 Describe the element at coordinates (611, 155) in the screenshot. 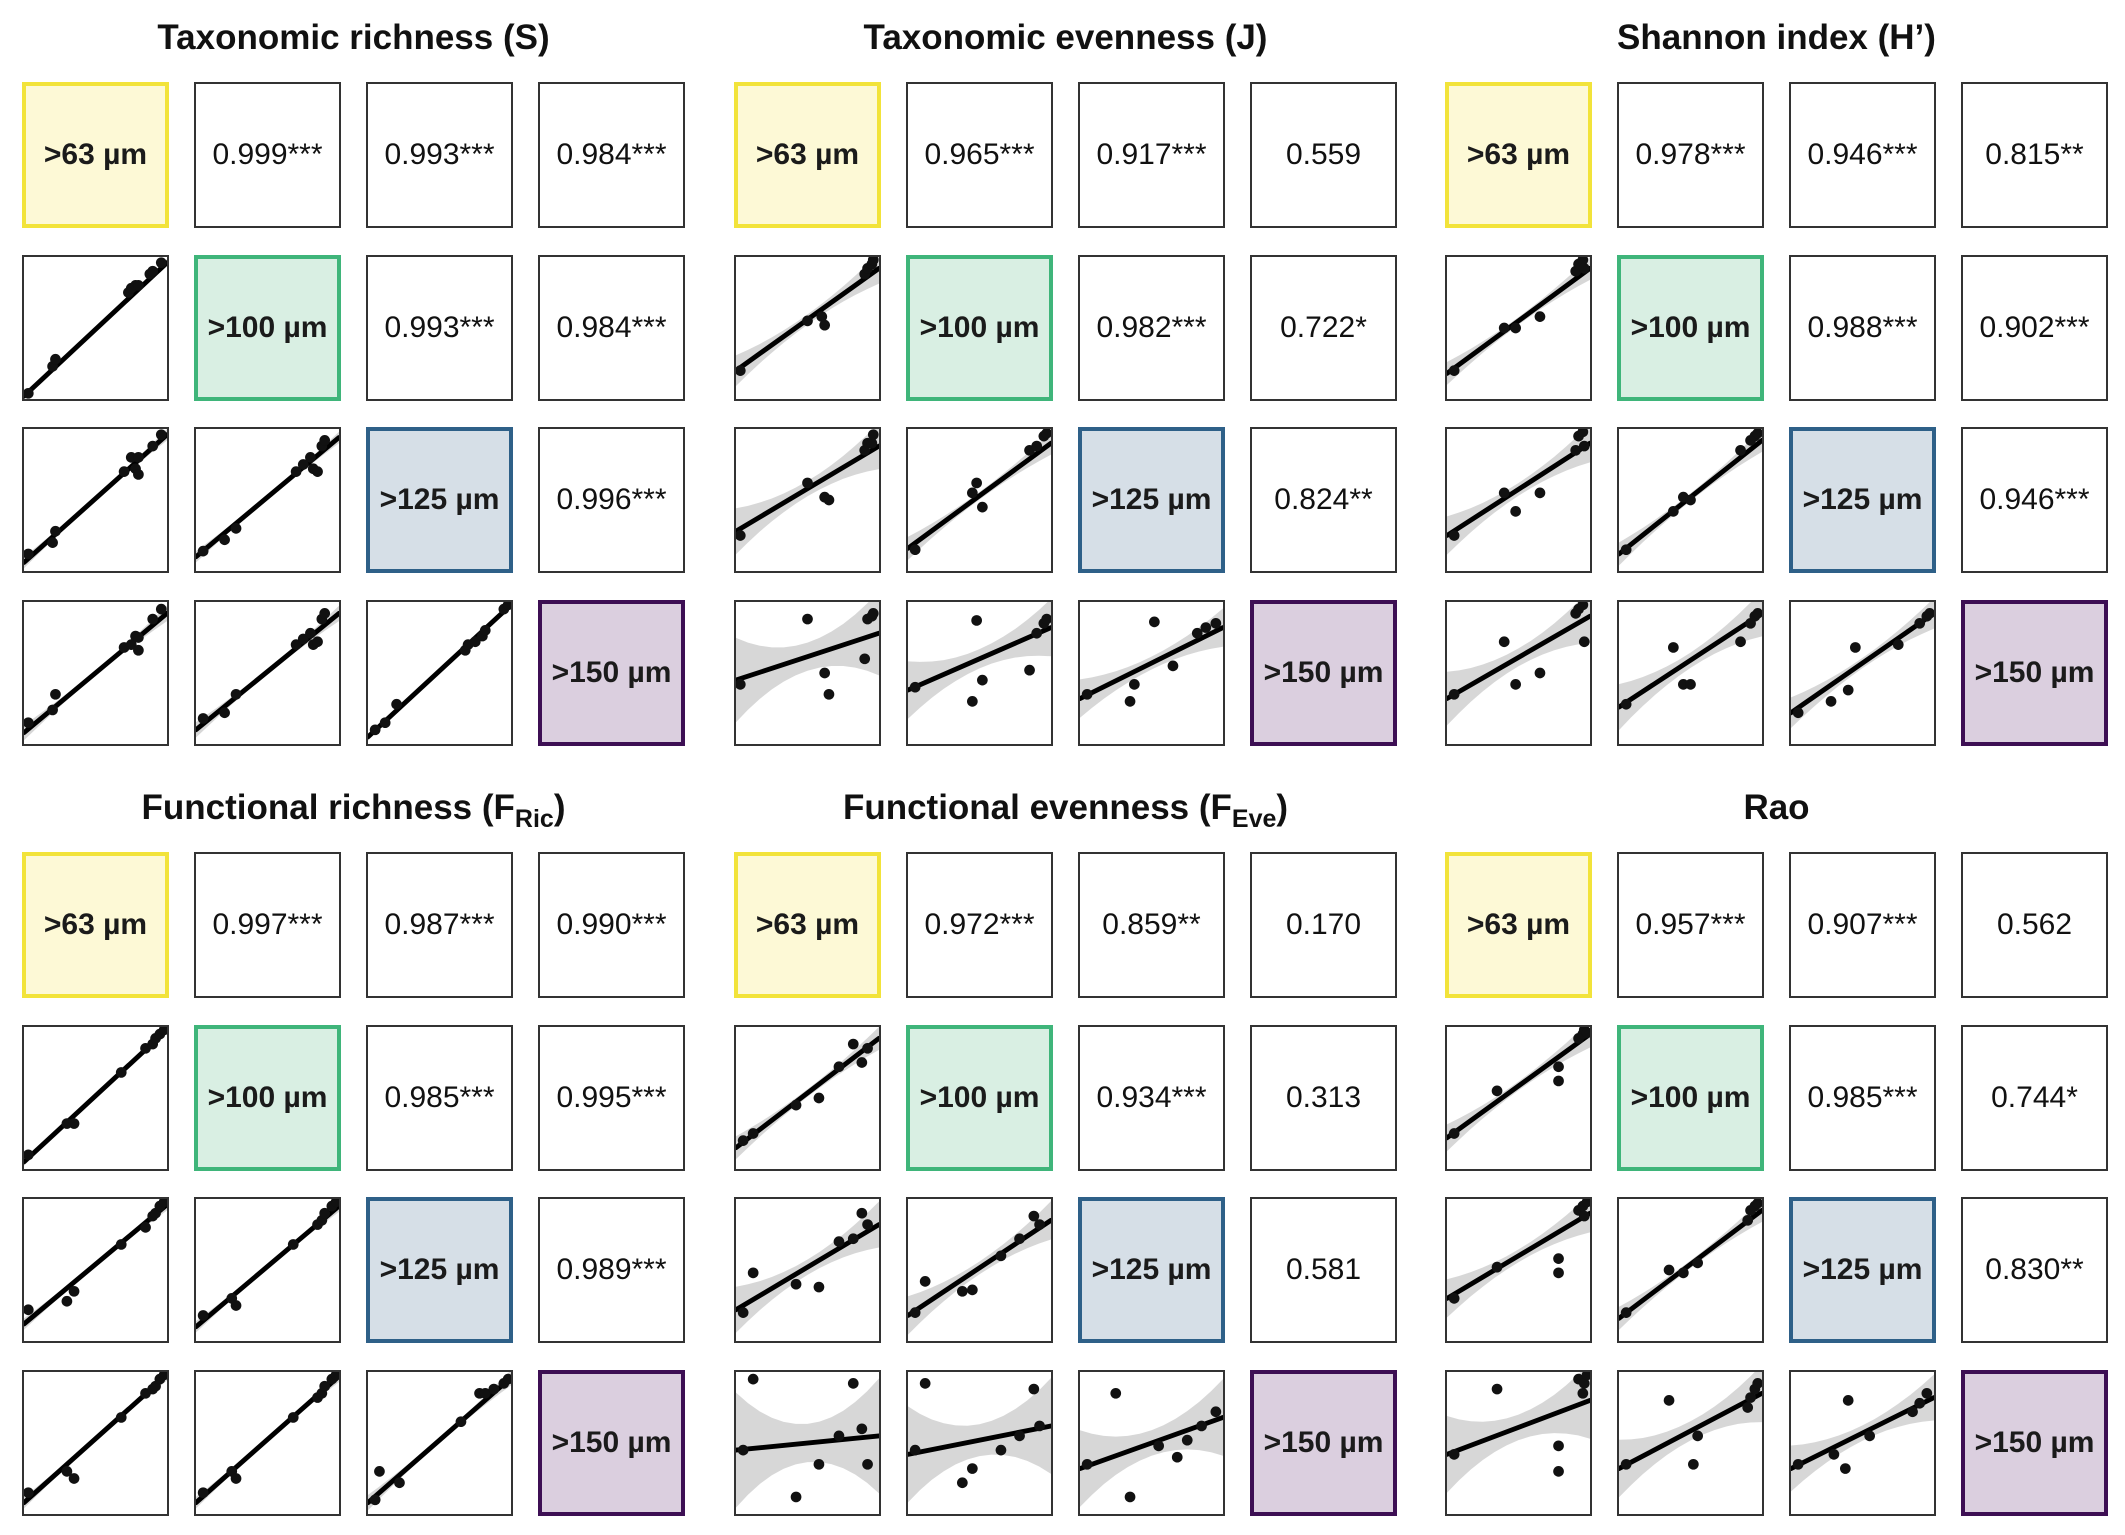

I see `correlation-value: 0.984***` at that location.